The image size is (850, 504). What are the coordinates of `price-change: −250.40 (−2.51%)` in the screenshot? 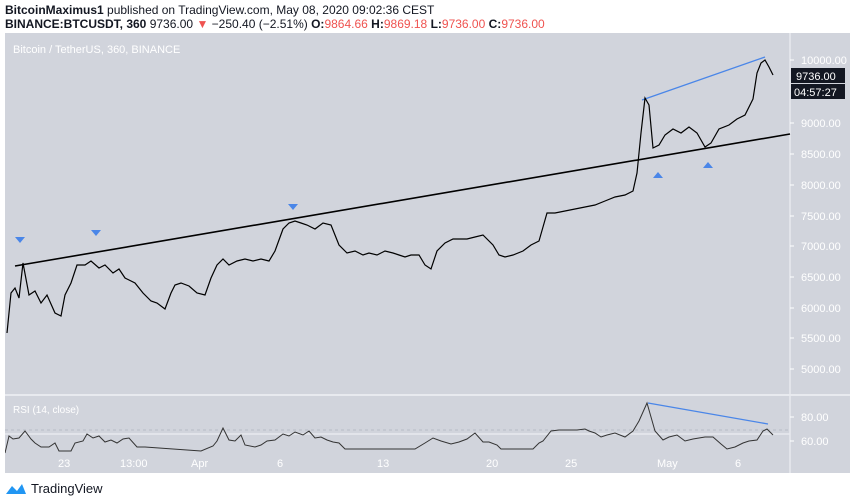 It's located at (259, 24).